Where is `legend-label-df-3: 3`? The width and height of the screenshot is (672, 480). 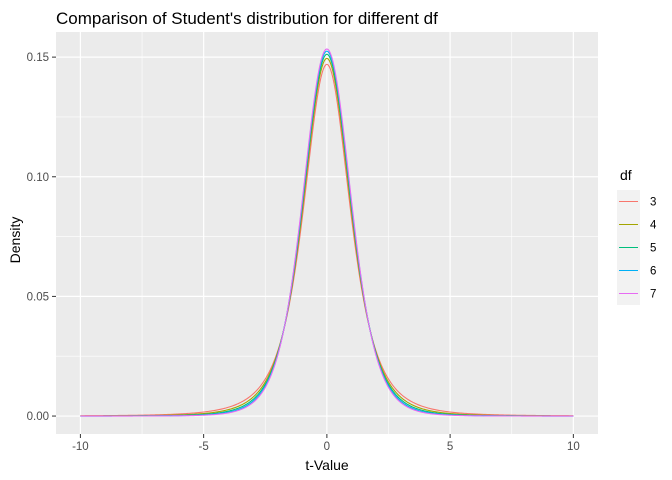 legend-label-df-3: 3 is located at coordinates (653, 203).